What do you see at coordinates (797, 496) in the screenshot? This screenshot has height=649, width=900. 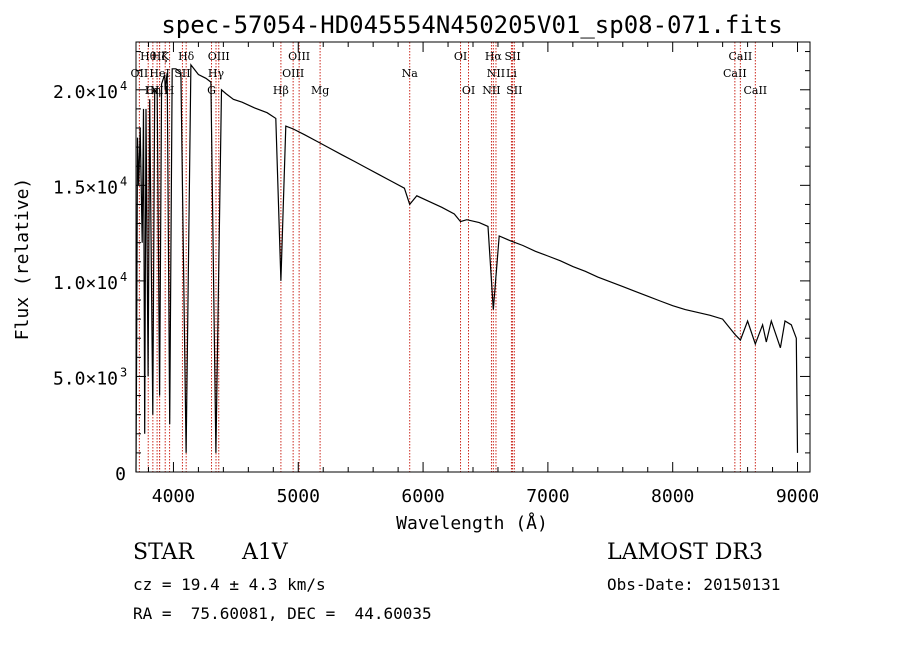 I see `x-tick-label-5: 9000` at bounding box center [797, 496].